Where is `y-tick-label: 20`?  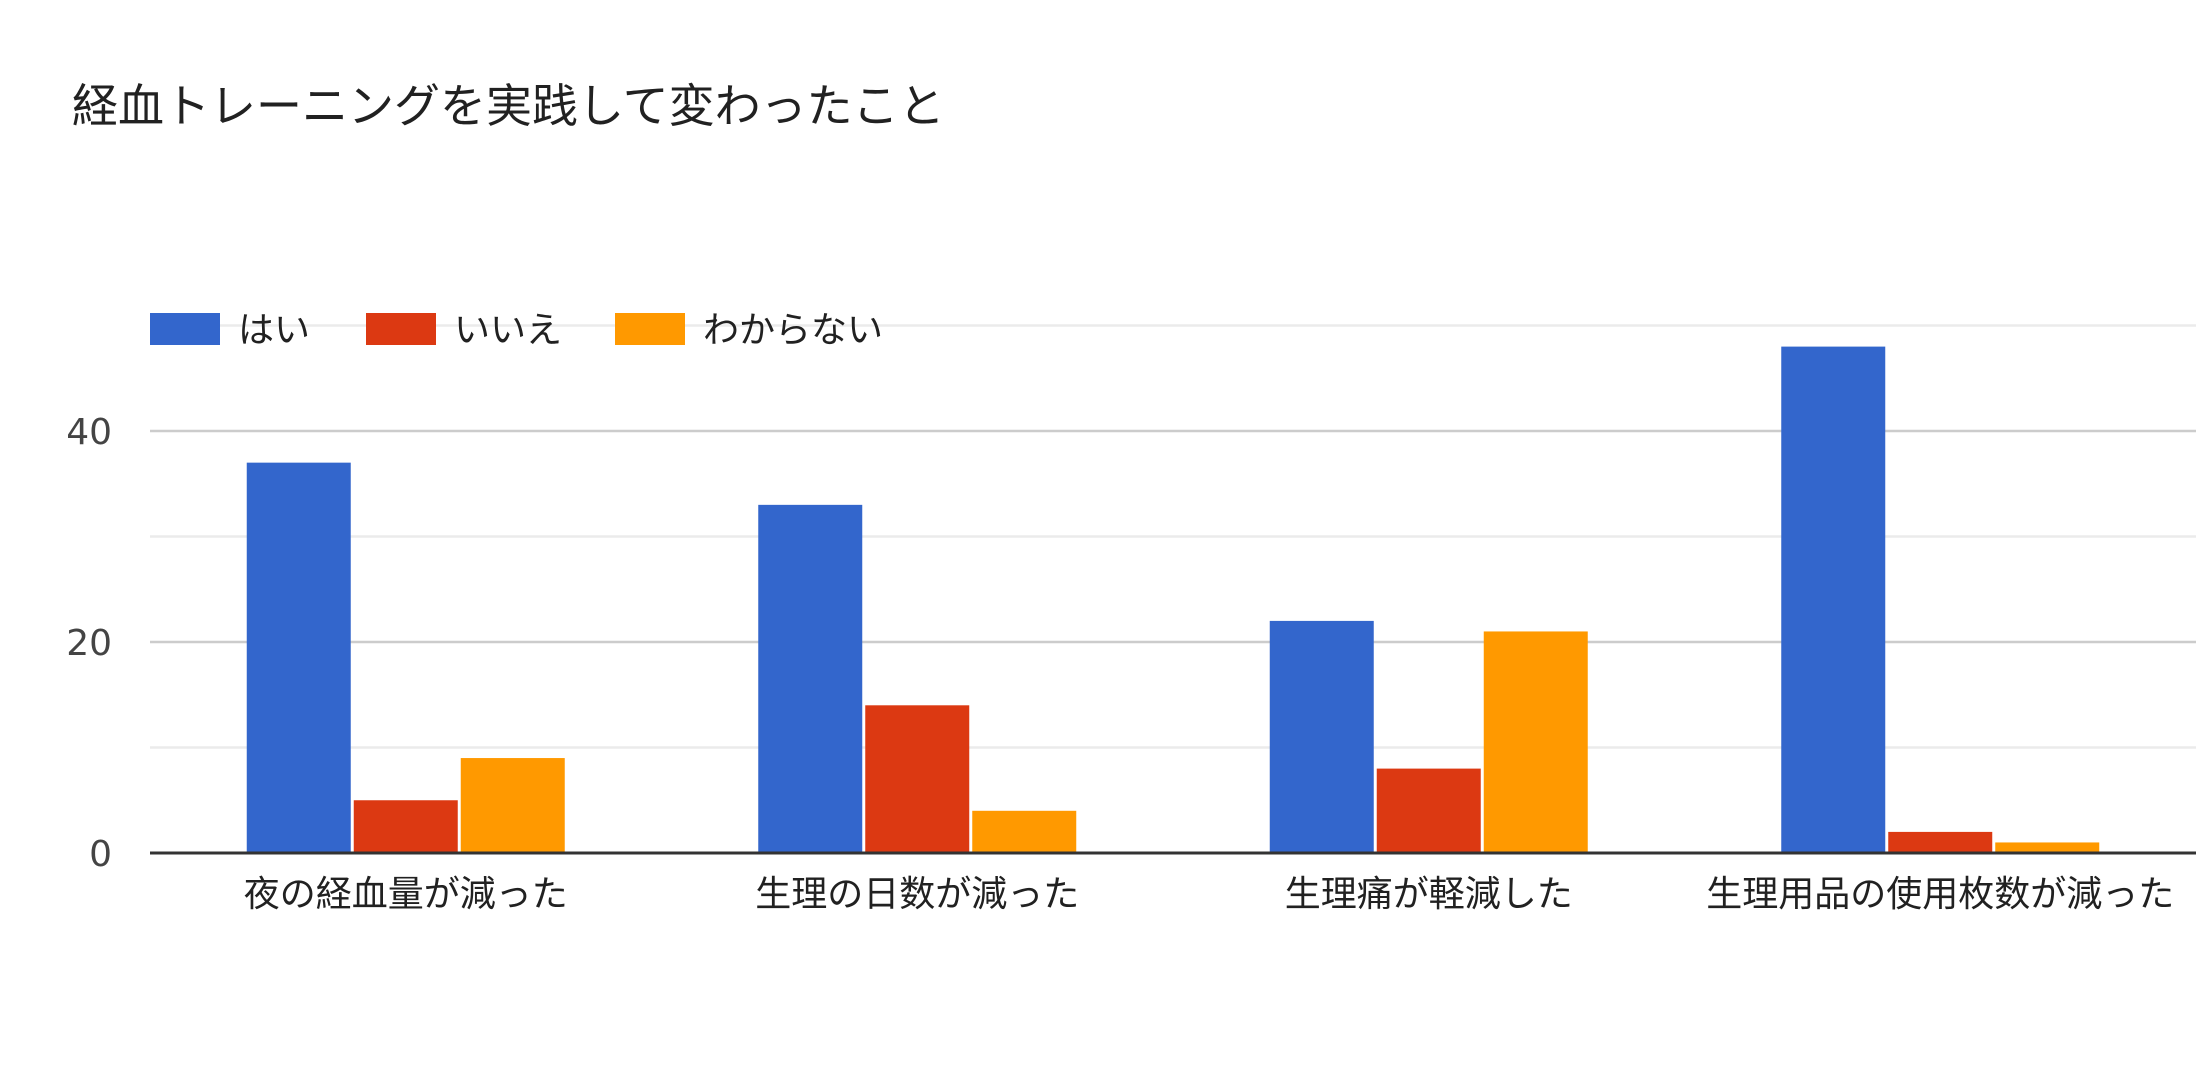 y-tick-label: 20 is located at coordinates (89, 643).